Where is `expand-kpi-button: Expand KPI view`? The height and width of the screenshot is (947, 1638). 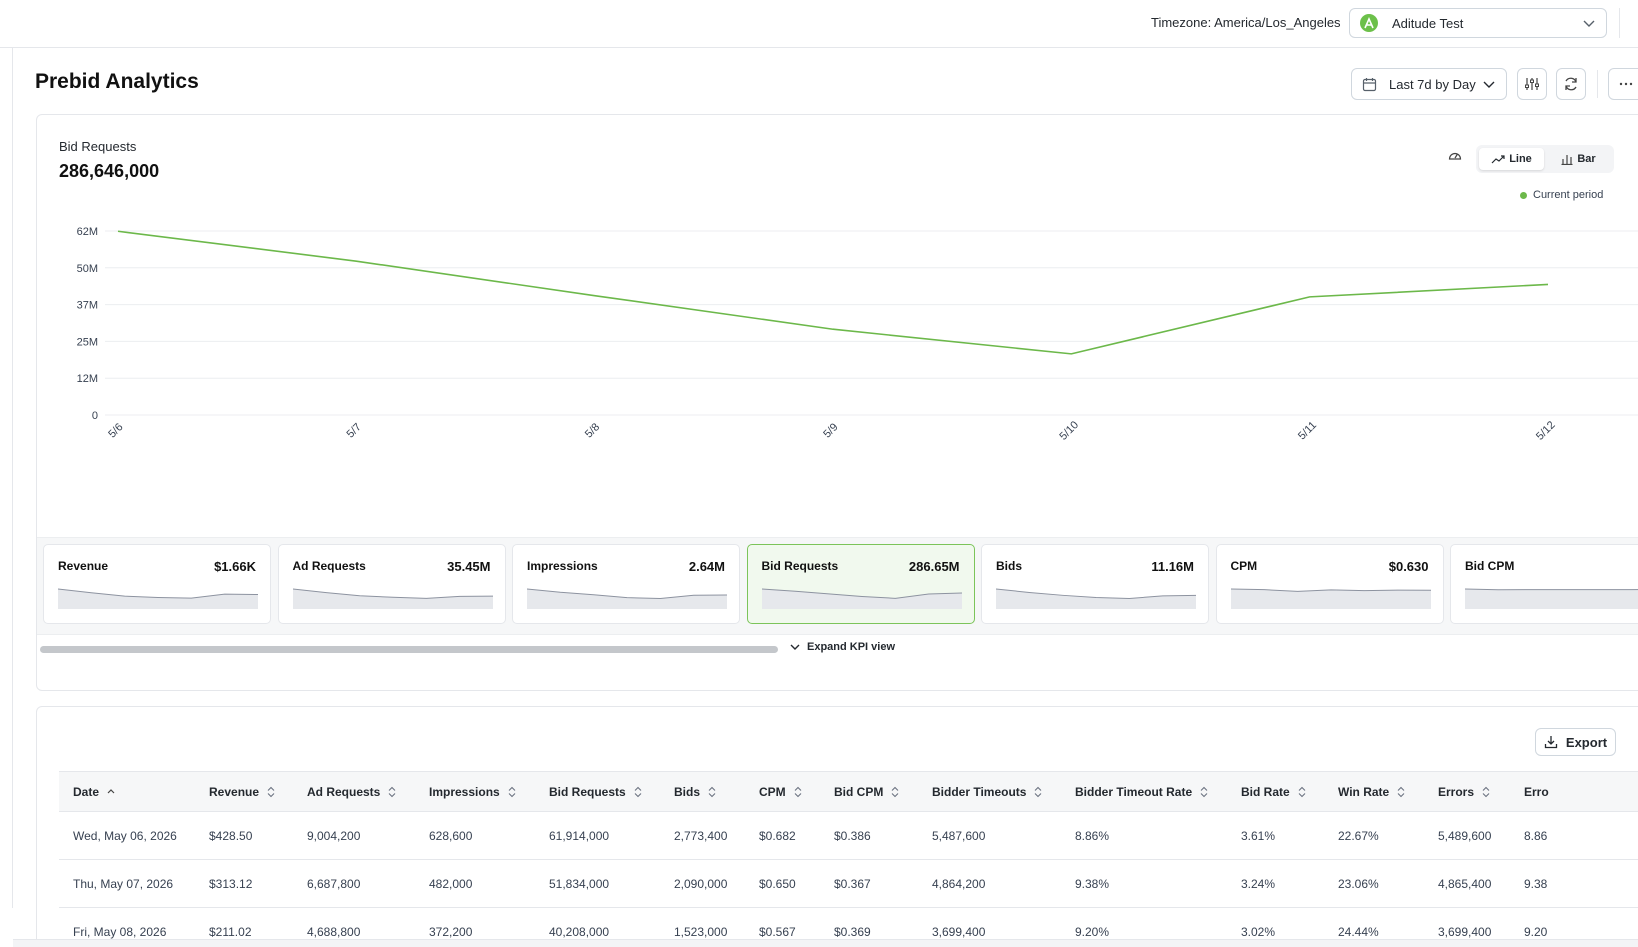 expand-kpi-button: Expand KPI view is located at coordinates (837, 647).